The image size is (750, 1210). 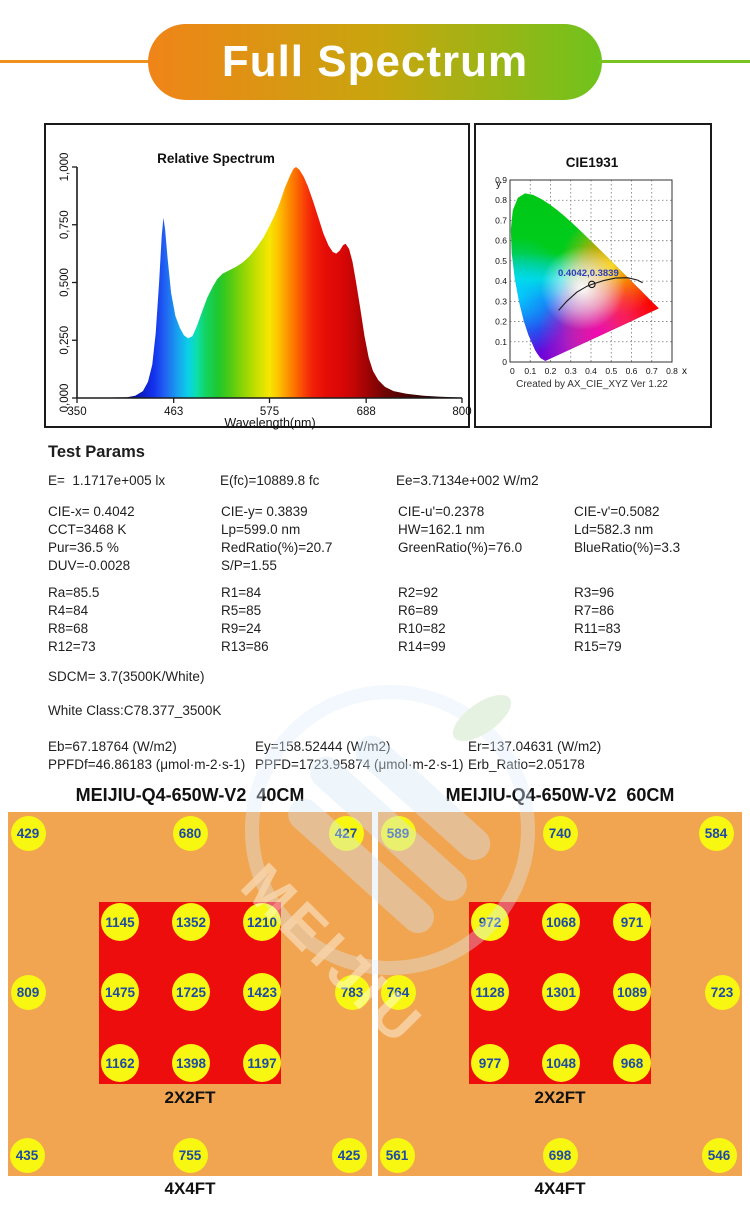 I want to click on param-value: R12=73, so click(x=72, y=646).